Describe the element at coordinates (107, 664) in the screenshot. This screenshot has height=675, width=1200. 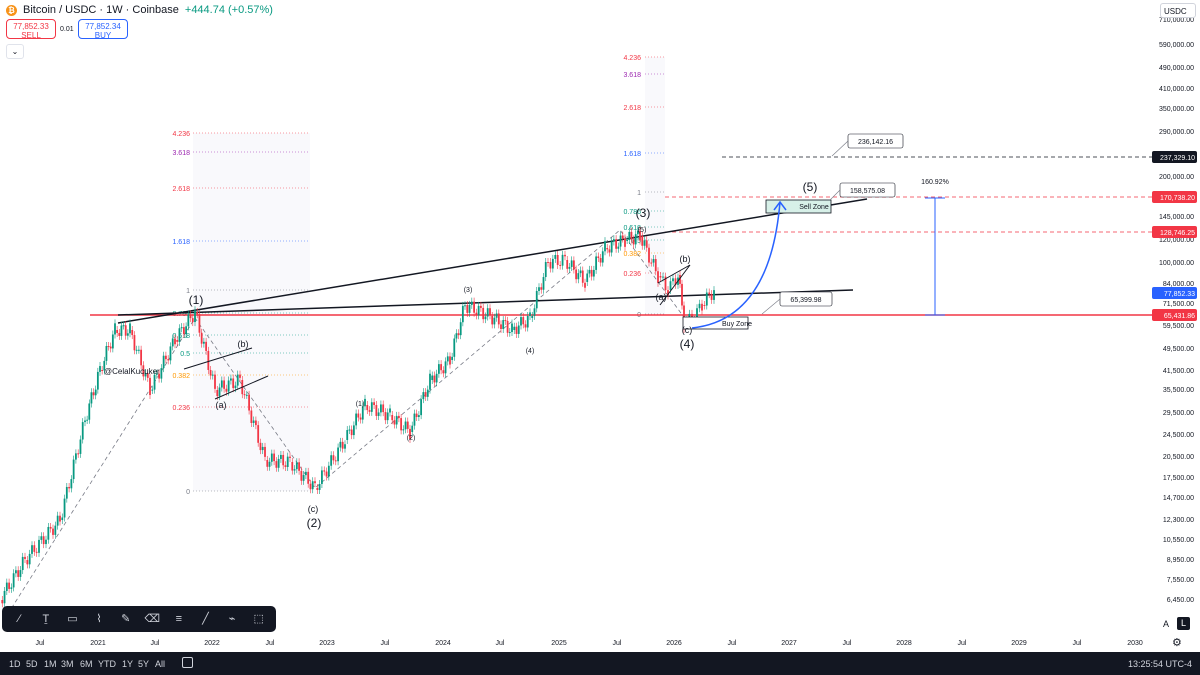
I see `range-ytd: YTD` at that location.